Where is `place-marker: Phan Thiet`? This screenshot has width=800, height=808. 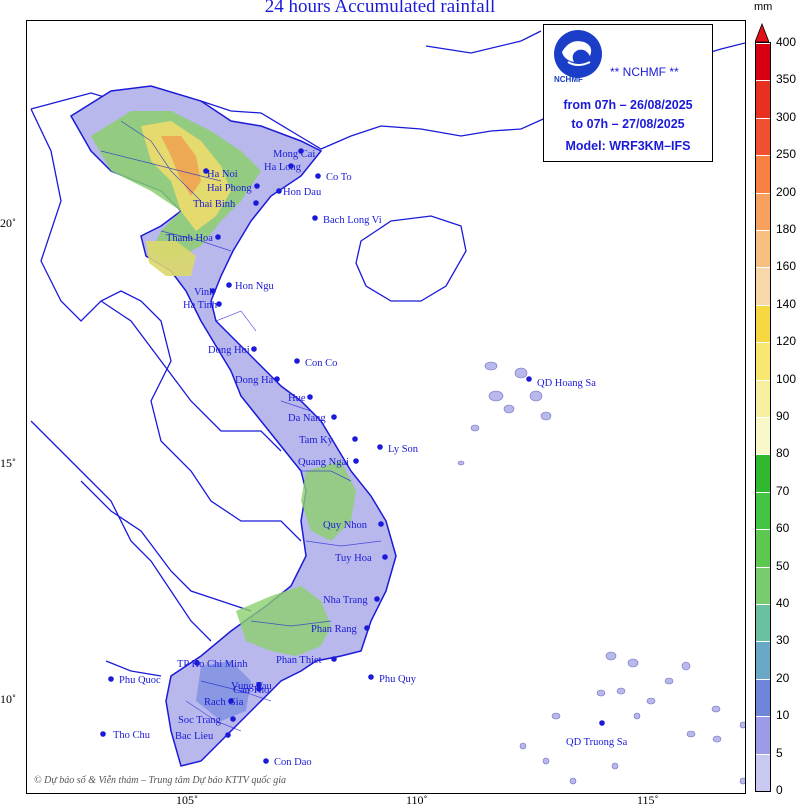
place-marker: Phan Thiet is located at coordinates (306, 660).